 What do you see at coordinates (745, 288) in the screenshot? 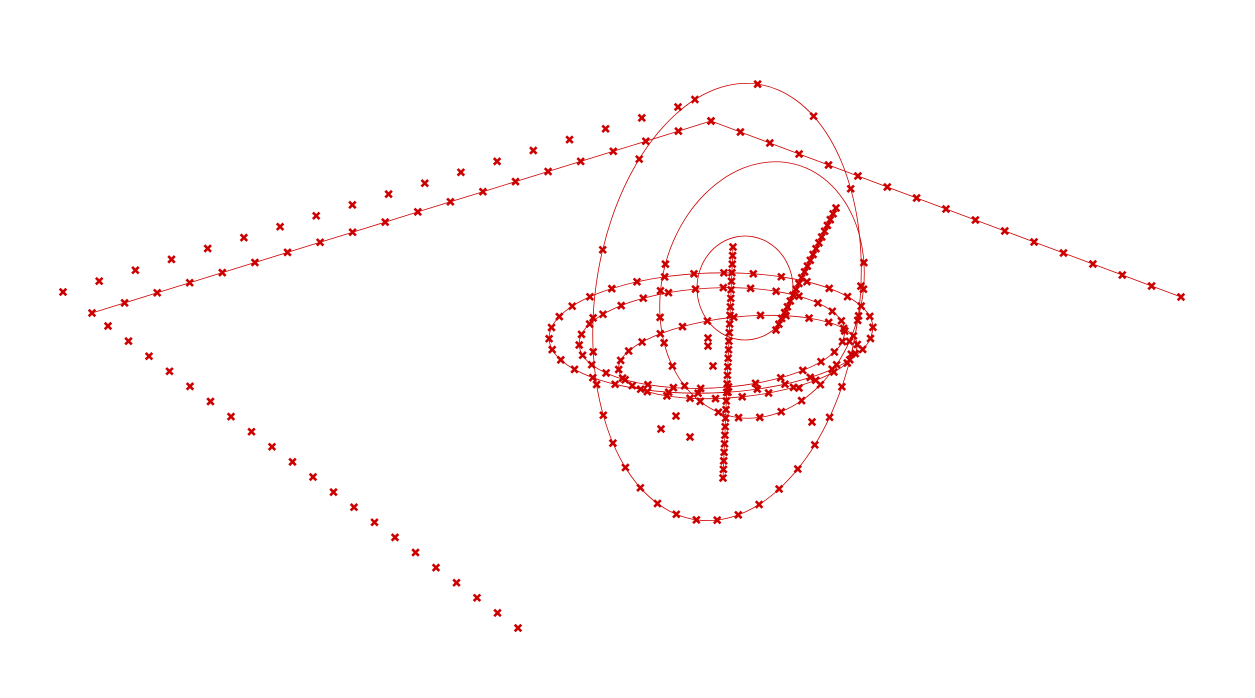
I see `loop-line-small` at bounding box center [745, 288].